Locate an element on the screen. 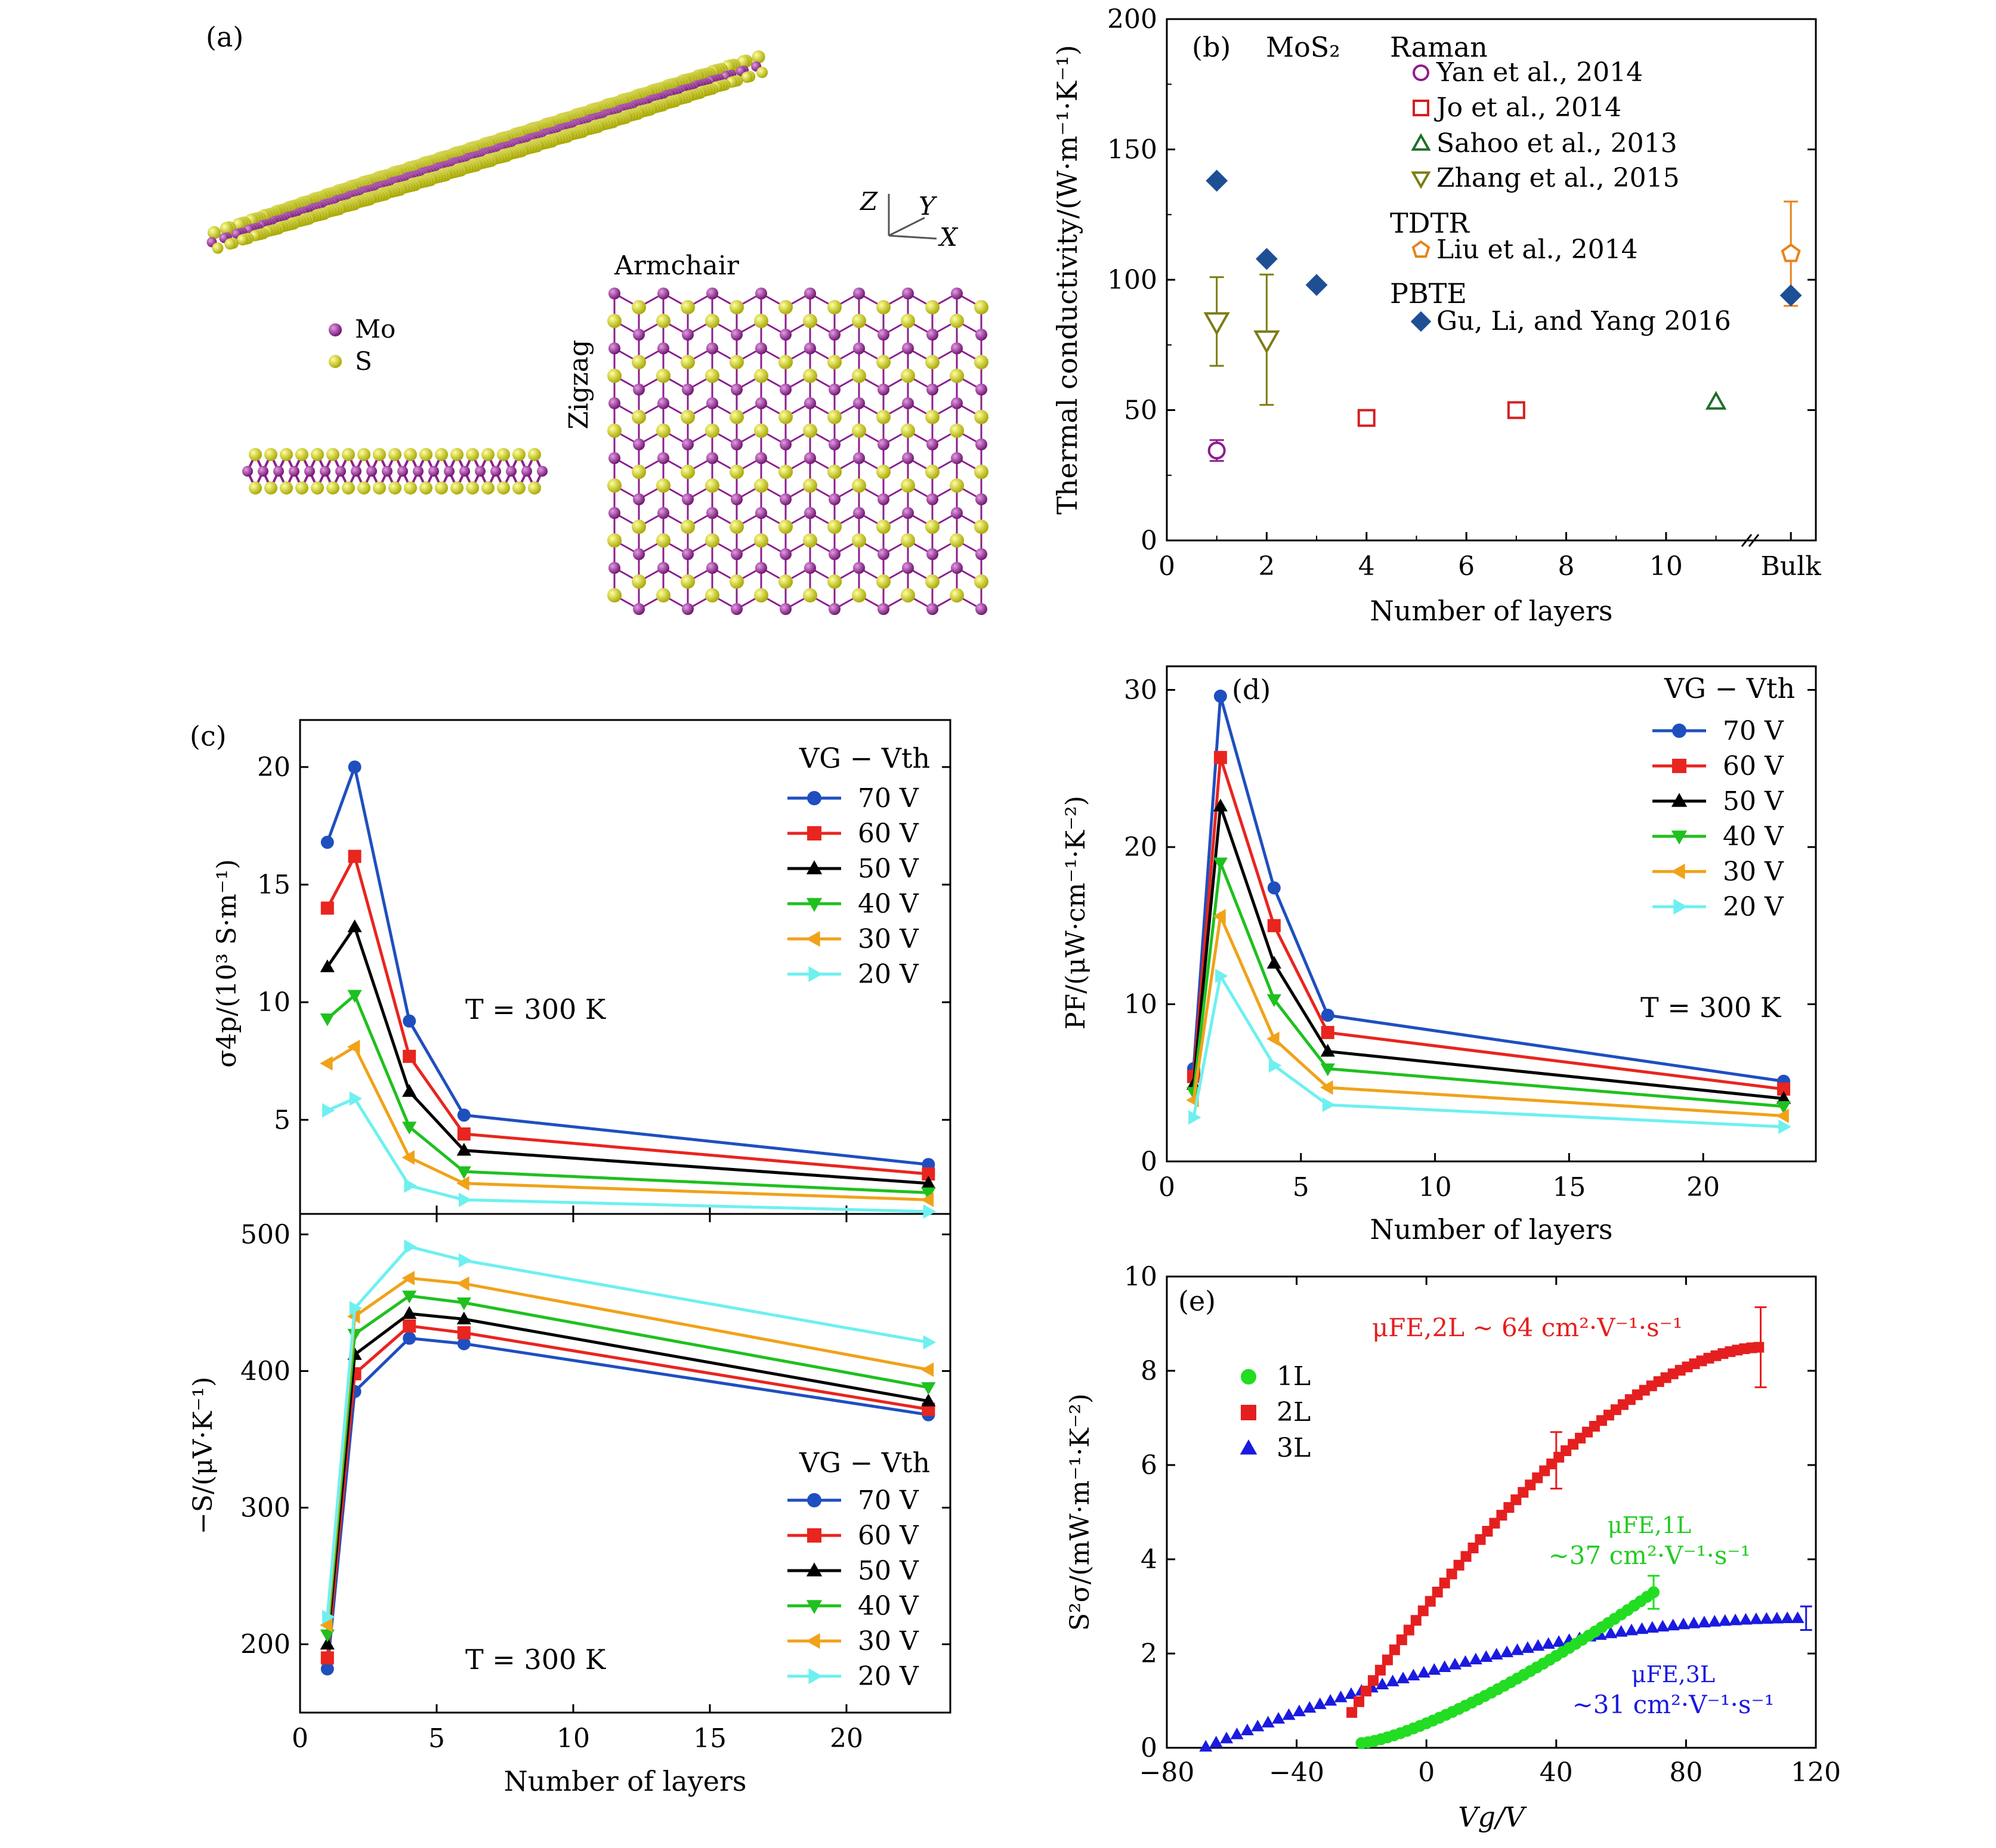 This screenshot has width=1996, height=1848. legend-label: 60 V is located at coordinates (888, 833).